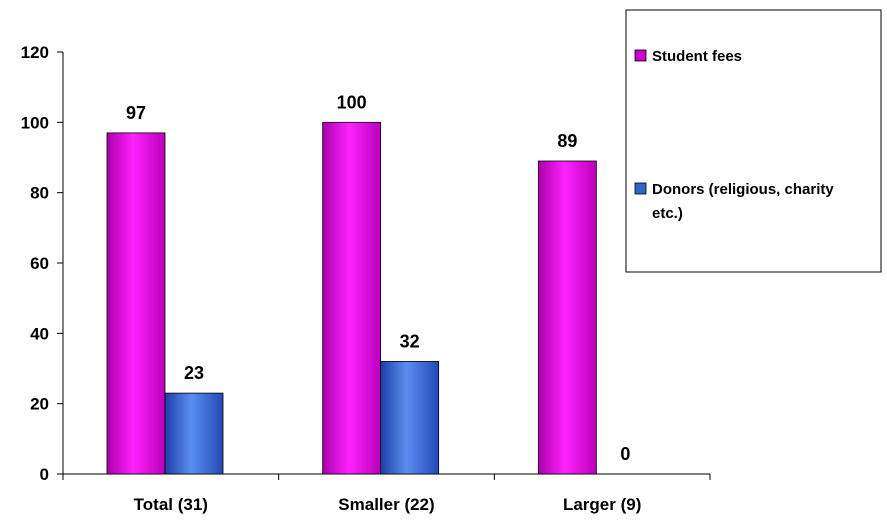 This screenshot has width=887, height=529. I want to click on data-label: 0, so click(625, 454).